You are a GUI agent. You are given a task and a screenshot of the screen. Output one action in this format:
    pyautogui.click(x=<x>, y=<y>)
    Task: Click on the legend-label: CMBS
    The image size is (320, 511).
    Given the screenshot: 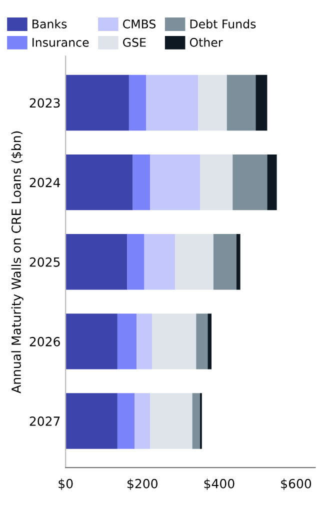 What is the action you would take?
    pyautogui.click(x=139, y=24)
    